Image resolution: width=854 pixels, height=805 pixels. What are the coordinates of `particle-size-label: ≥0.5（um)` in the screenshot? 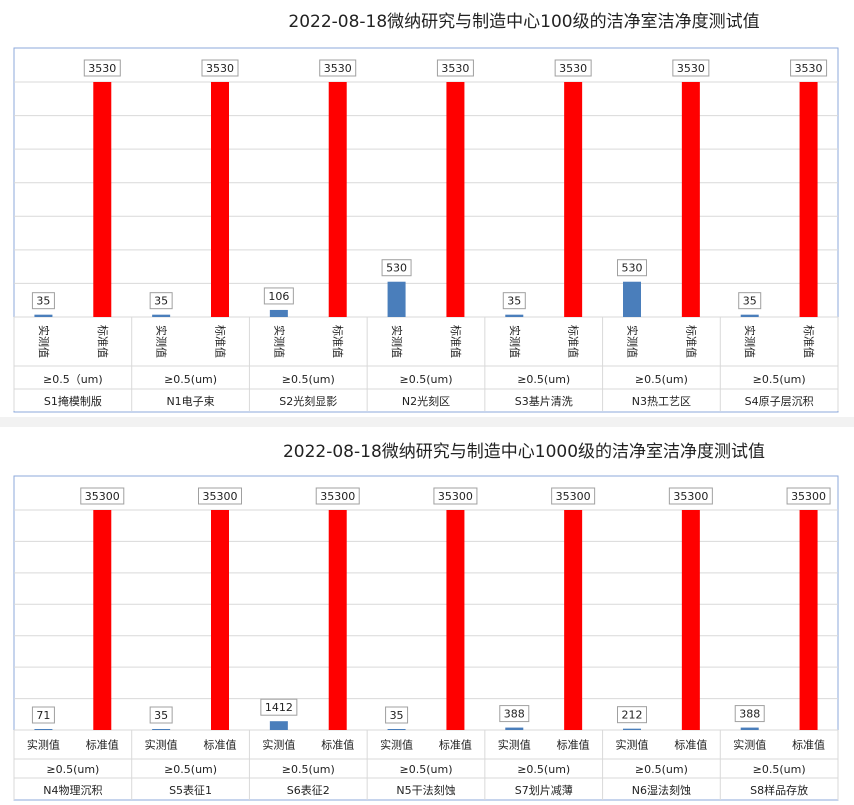 It's located at (73, 379).